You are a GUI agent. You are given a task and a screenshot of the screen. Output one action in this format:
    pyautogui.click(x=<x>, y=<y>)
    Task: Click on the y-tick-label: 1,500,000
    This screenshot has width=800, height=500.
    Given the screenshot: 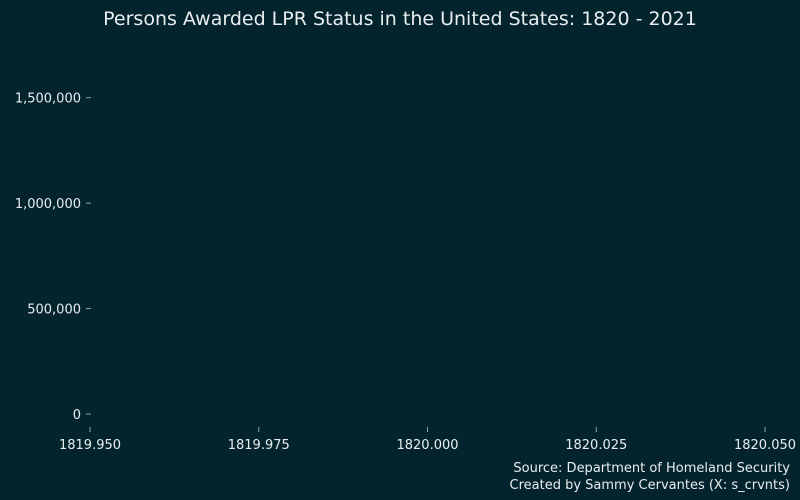 What is the action you would take?
    pyautogui.click(x=48, y=99)
    